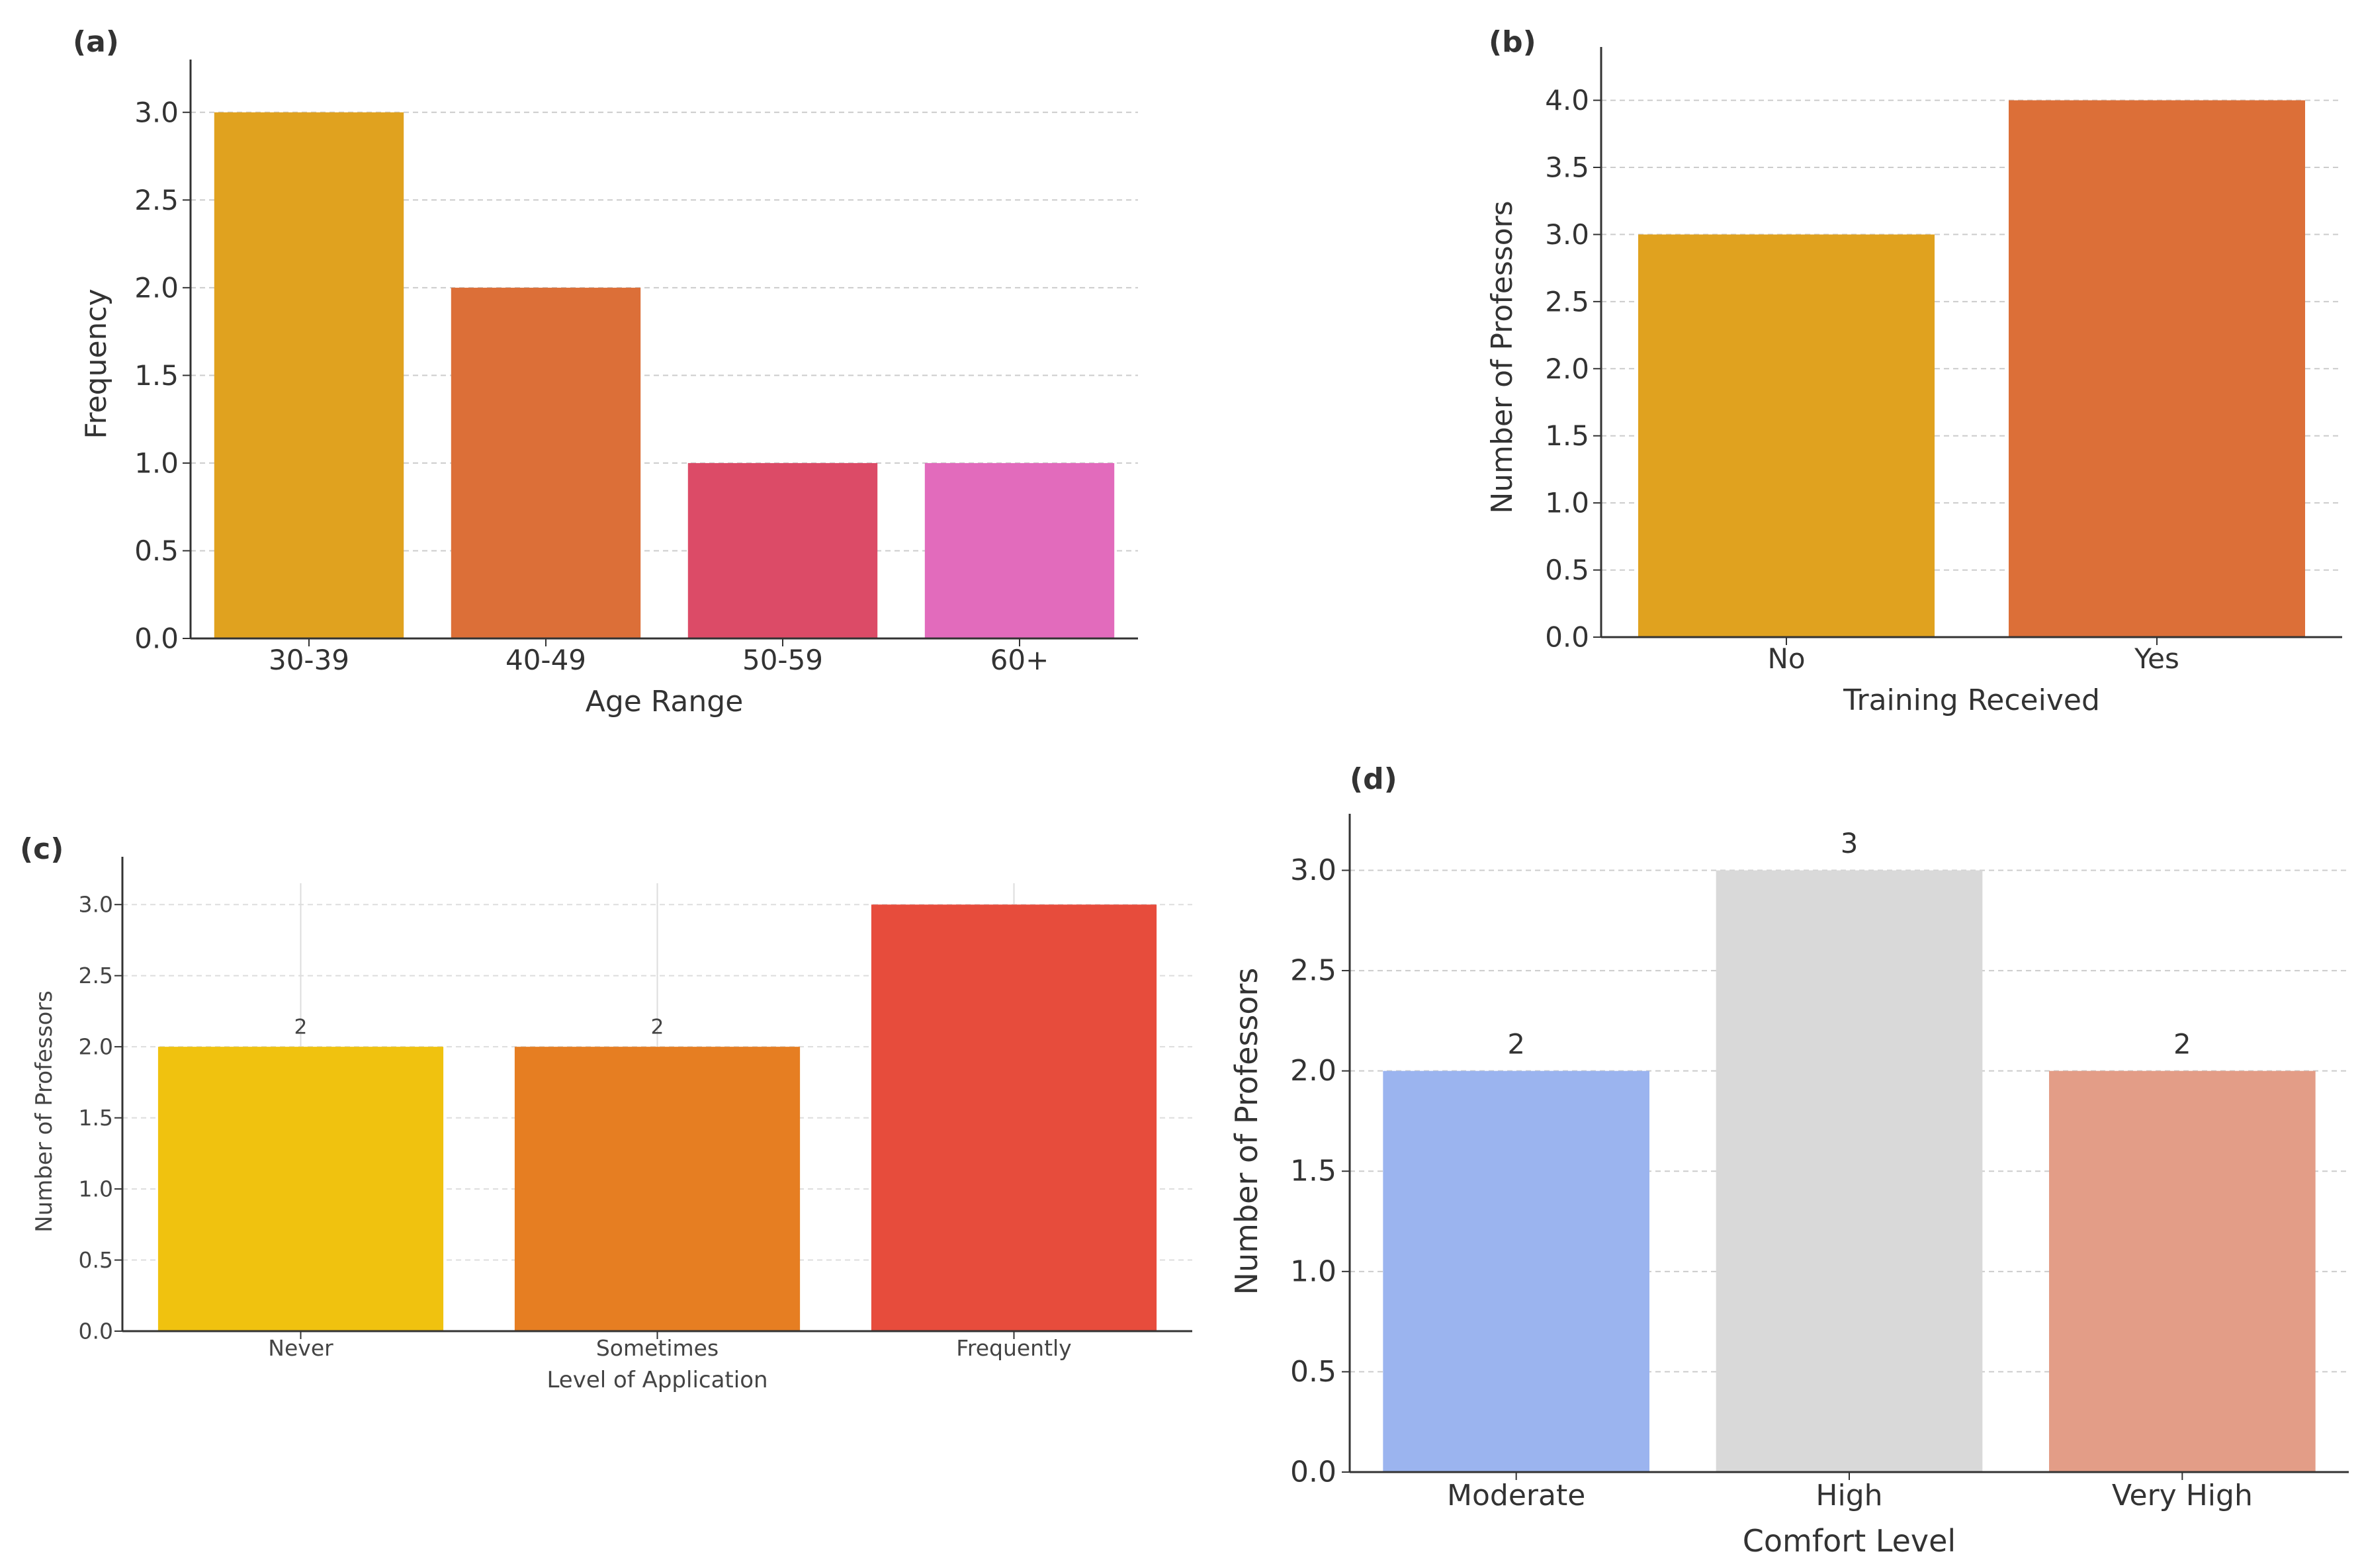 This screenshot has width=2362, height=1568. Describe the element at coordinates (1019, 660) in the screenshot. I see `x-tick-label: 60+` at that location.